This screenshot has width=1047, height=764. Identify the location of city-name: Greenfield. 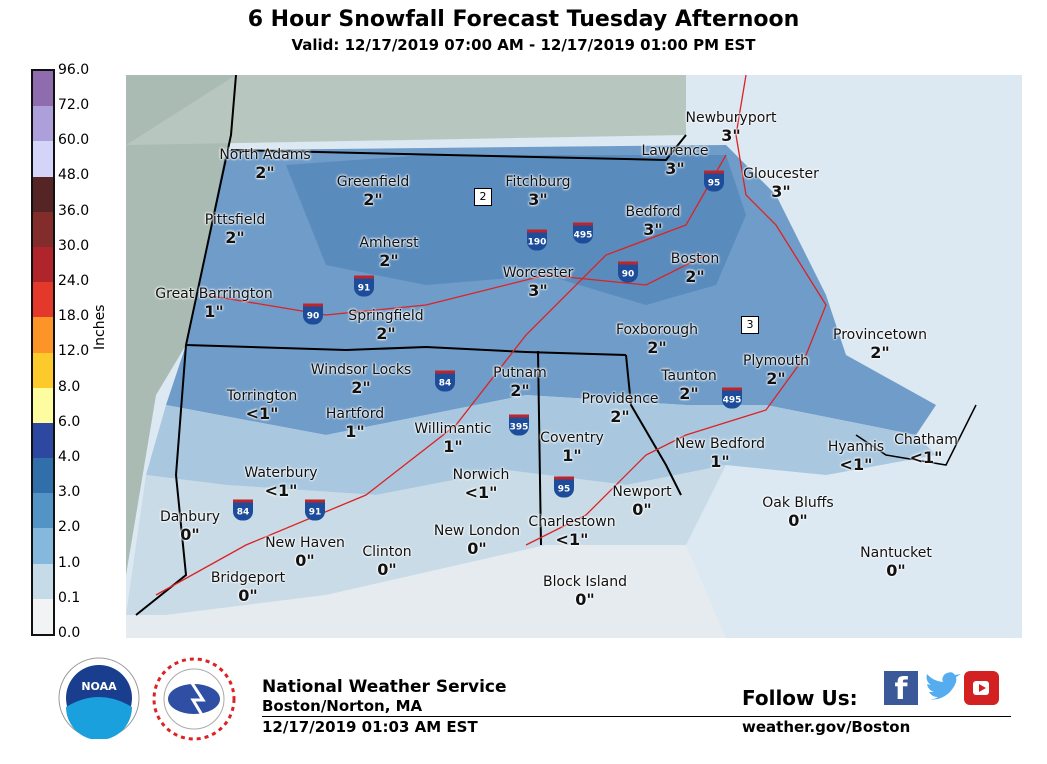
(373, 182).